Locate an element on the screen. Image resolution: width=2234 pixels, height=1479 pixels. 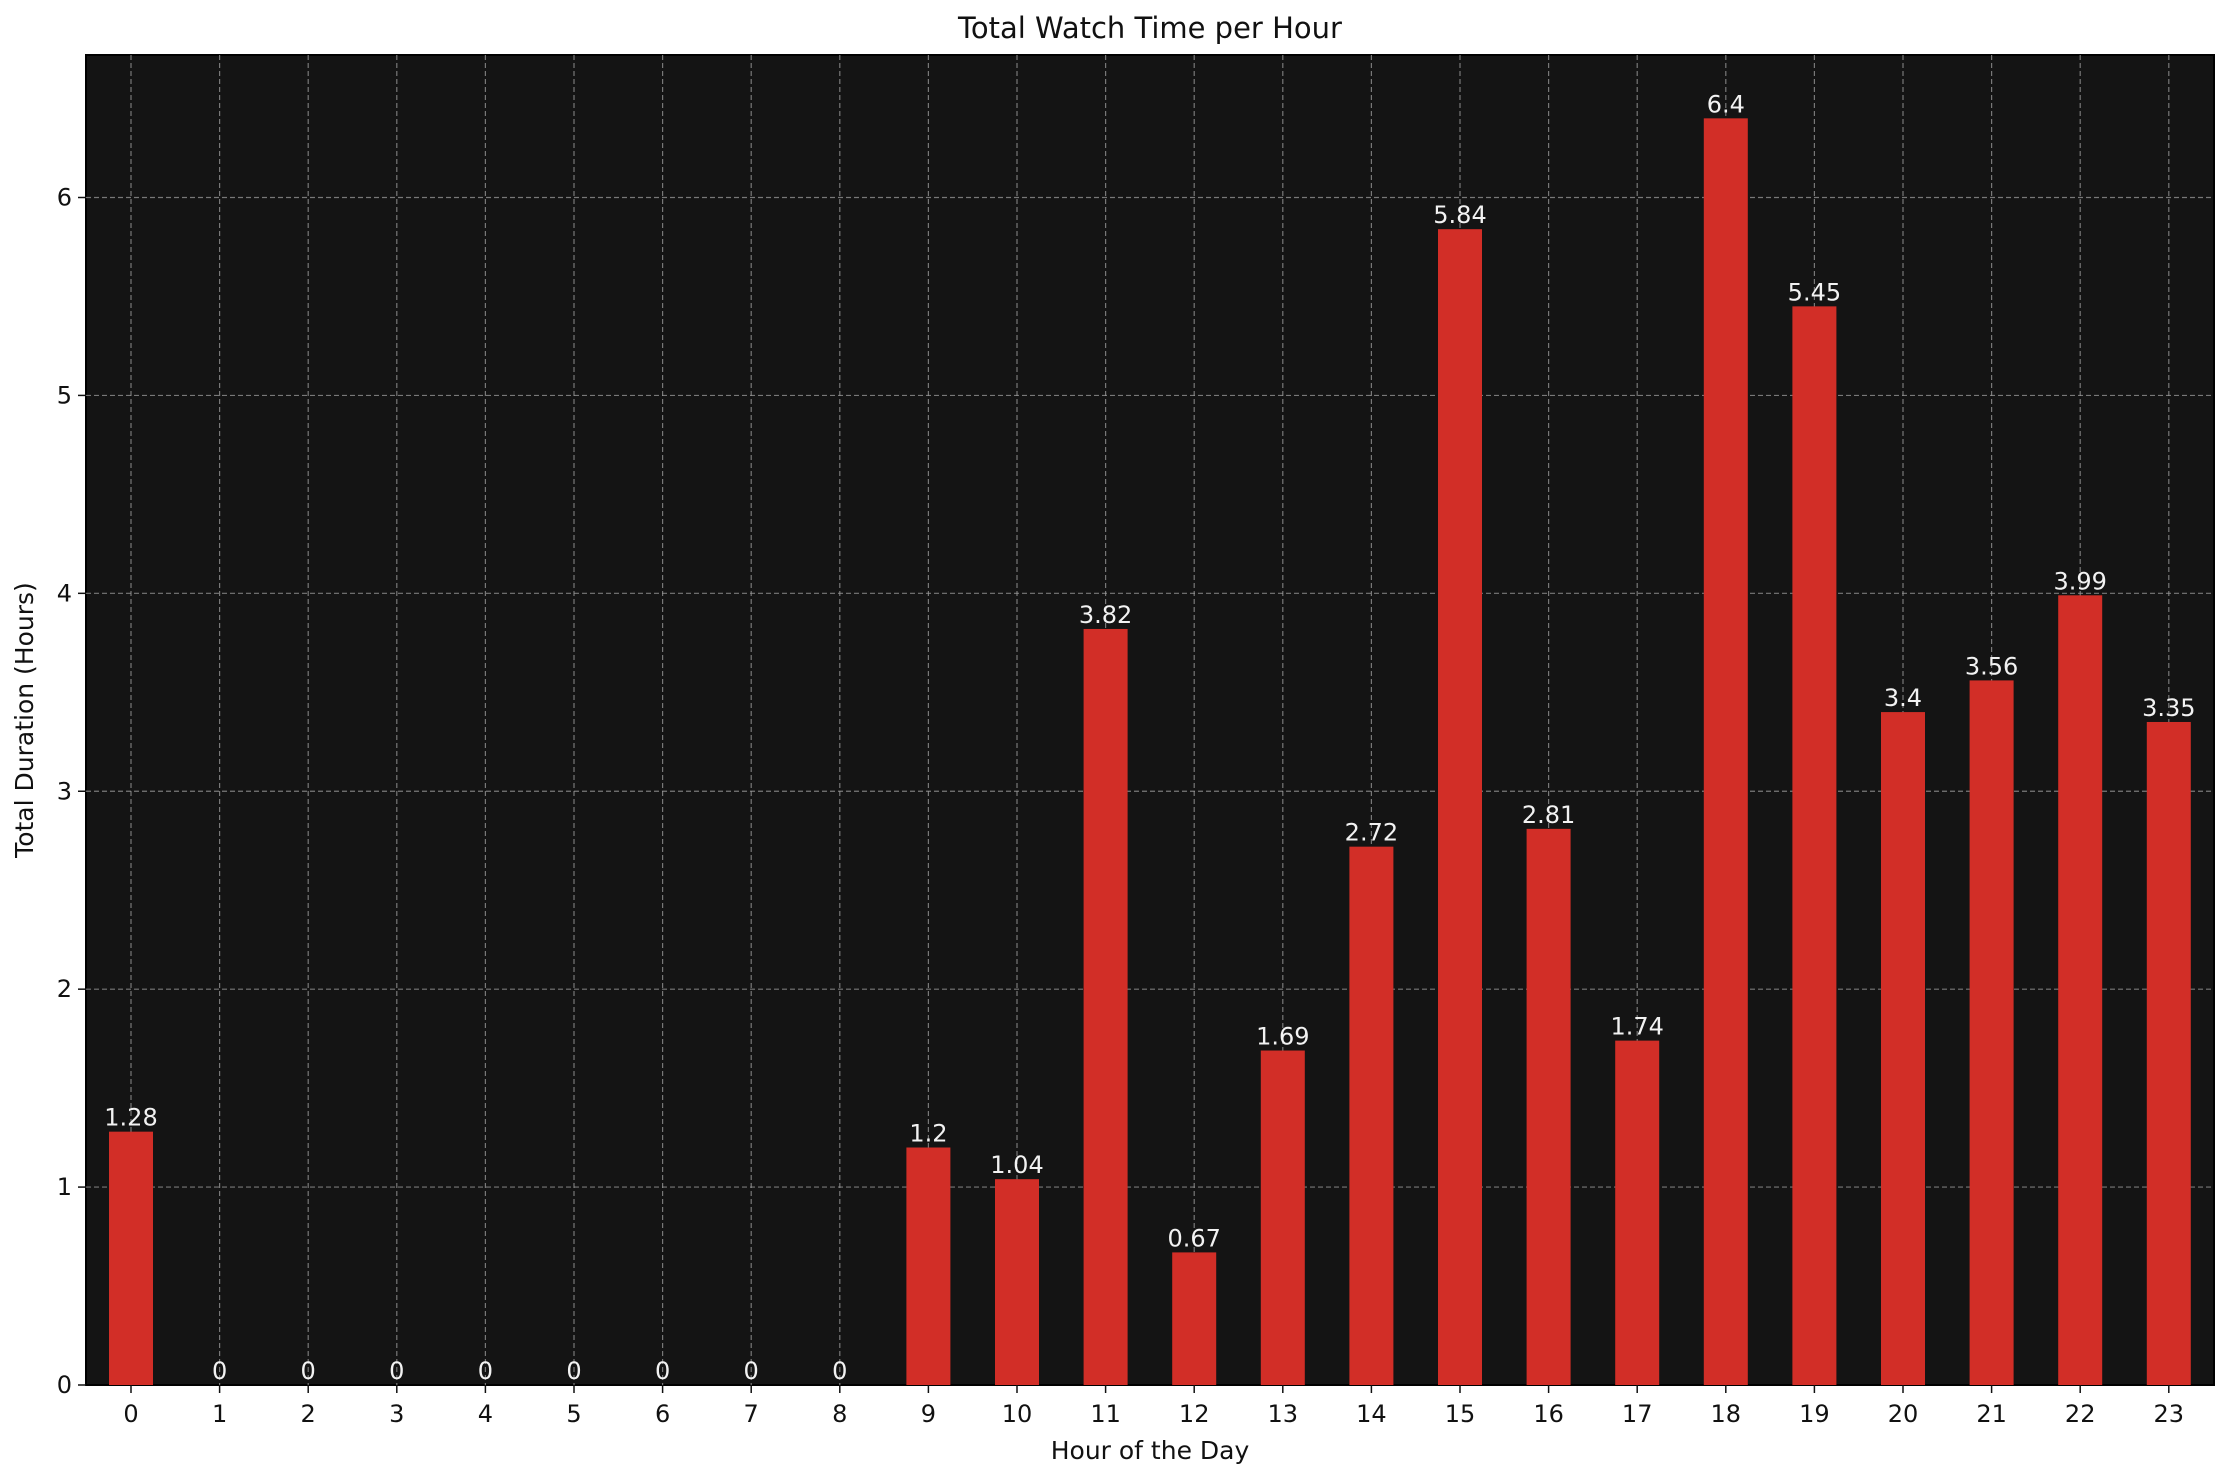
x-tick-label: 20 is located at coordinates (1903, 1414).